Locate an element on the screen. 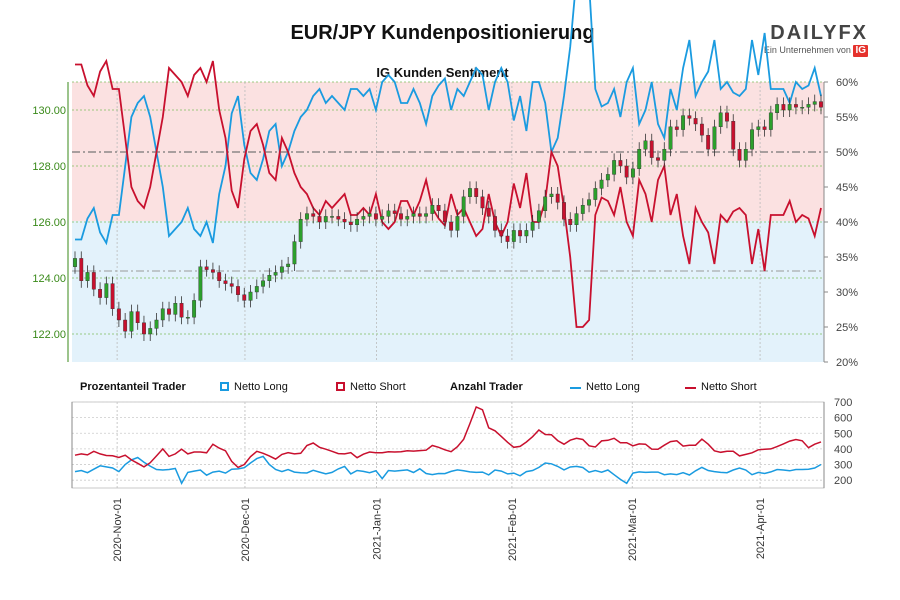 Image resolution: width=900 pixels, height=600 pixels. brand-right: FX is located at coordinates (853, 33).